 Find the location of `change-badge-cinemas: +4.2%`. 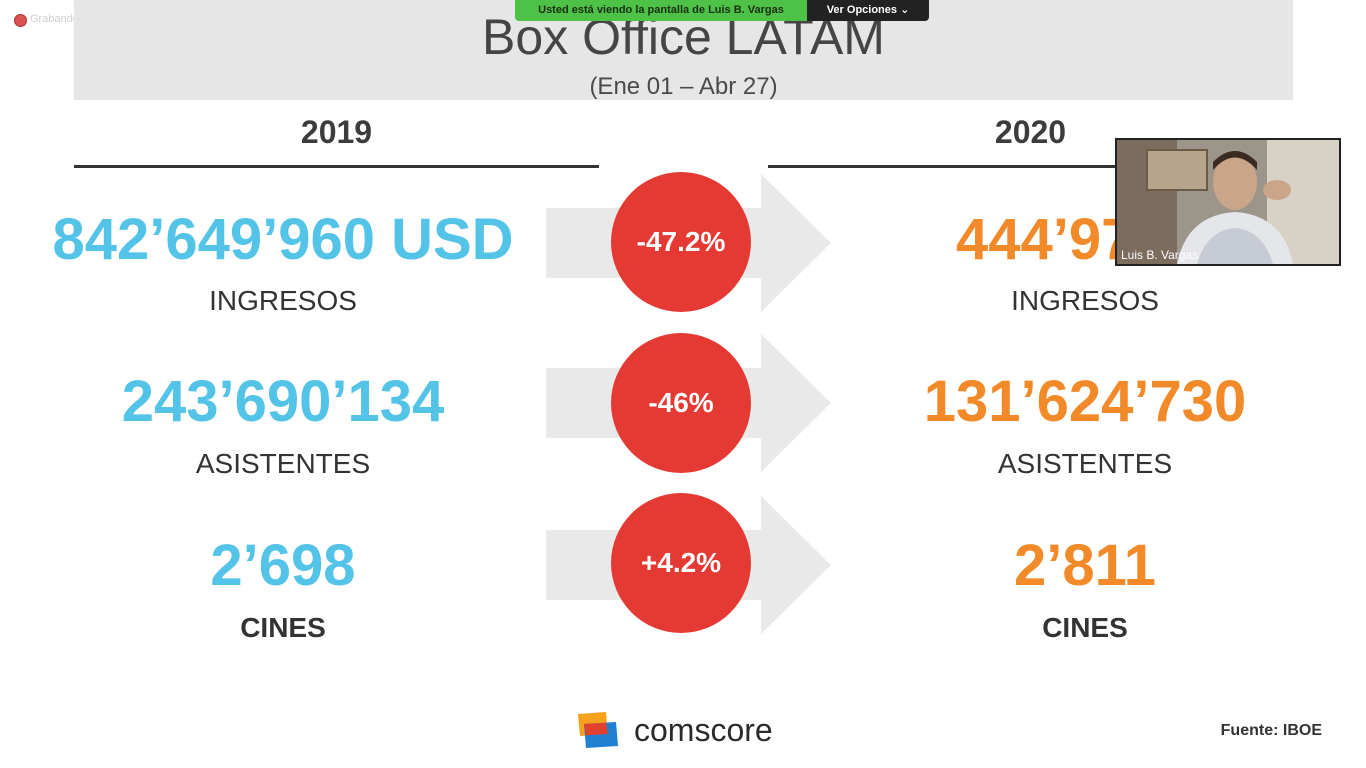

change-badge-cinemas: +4.2% is located at coordinates (681, 563).